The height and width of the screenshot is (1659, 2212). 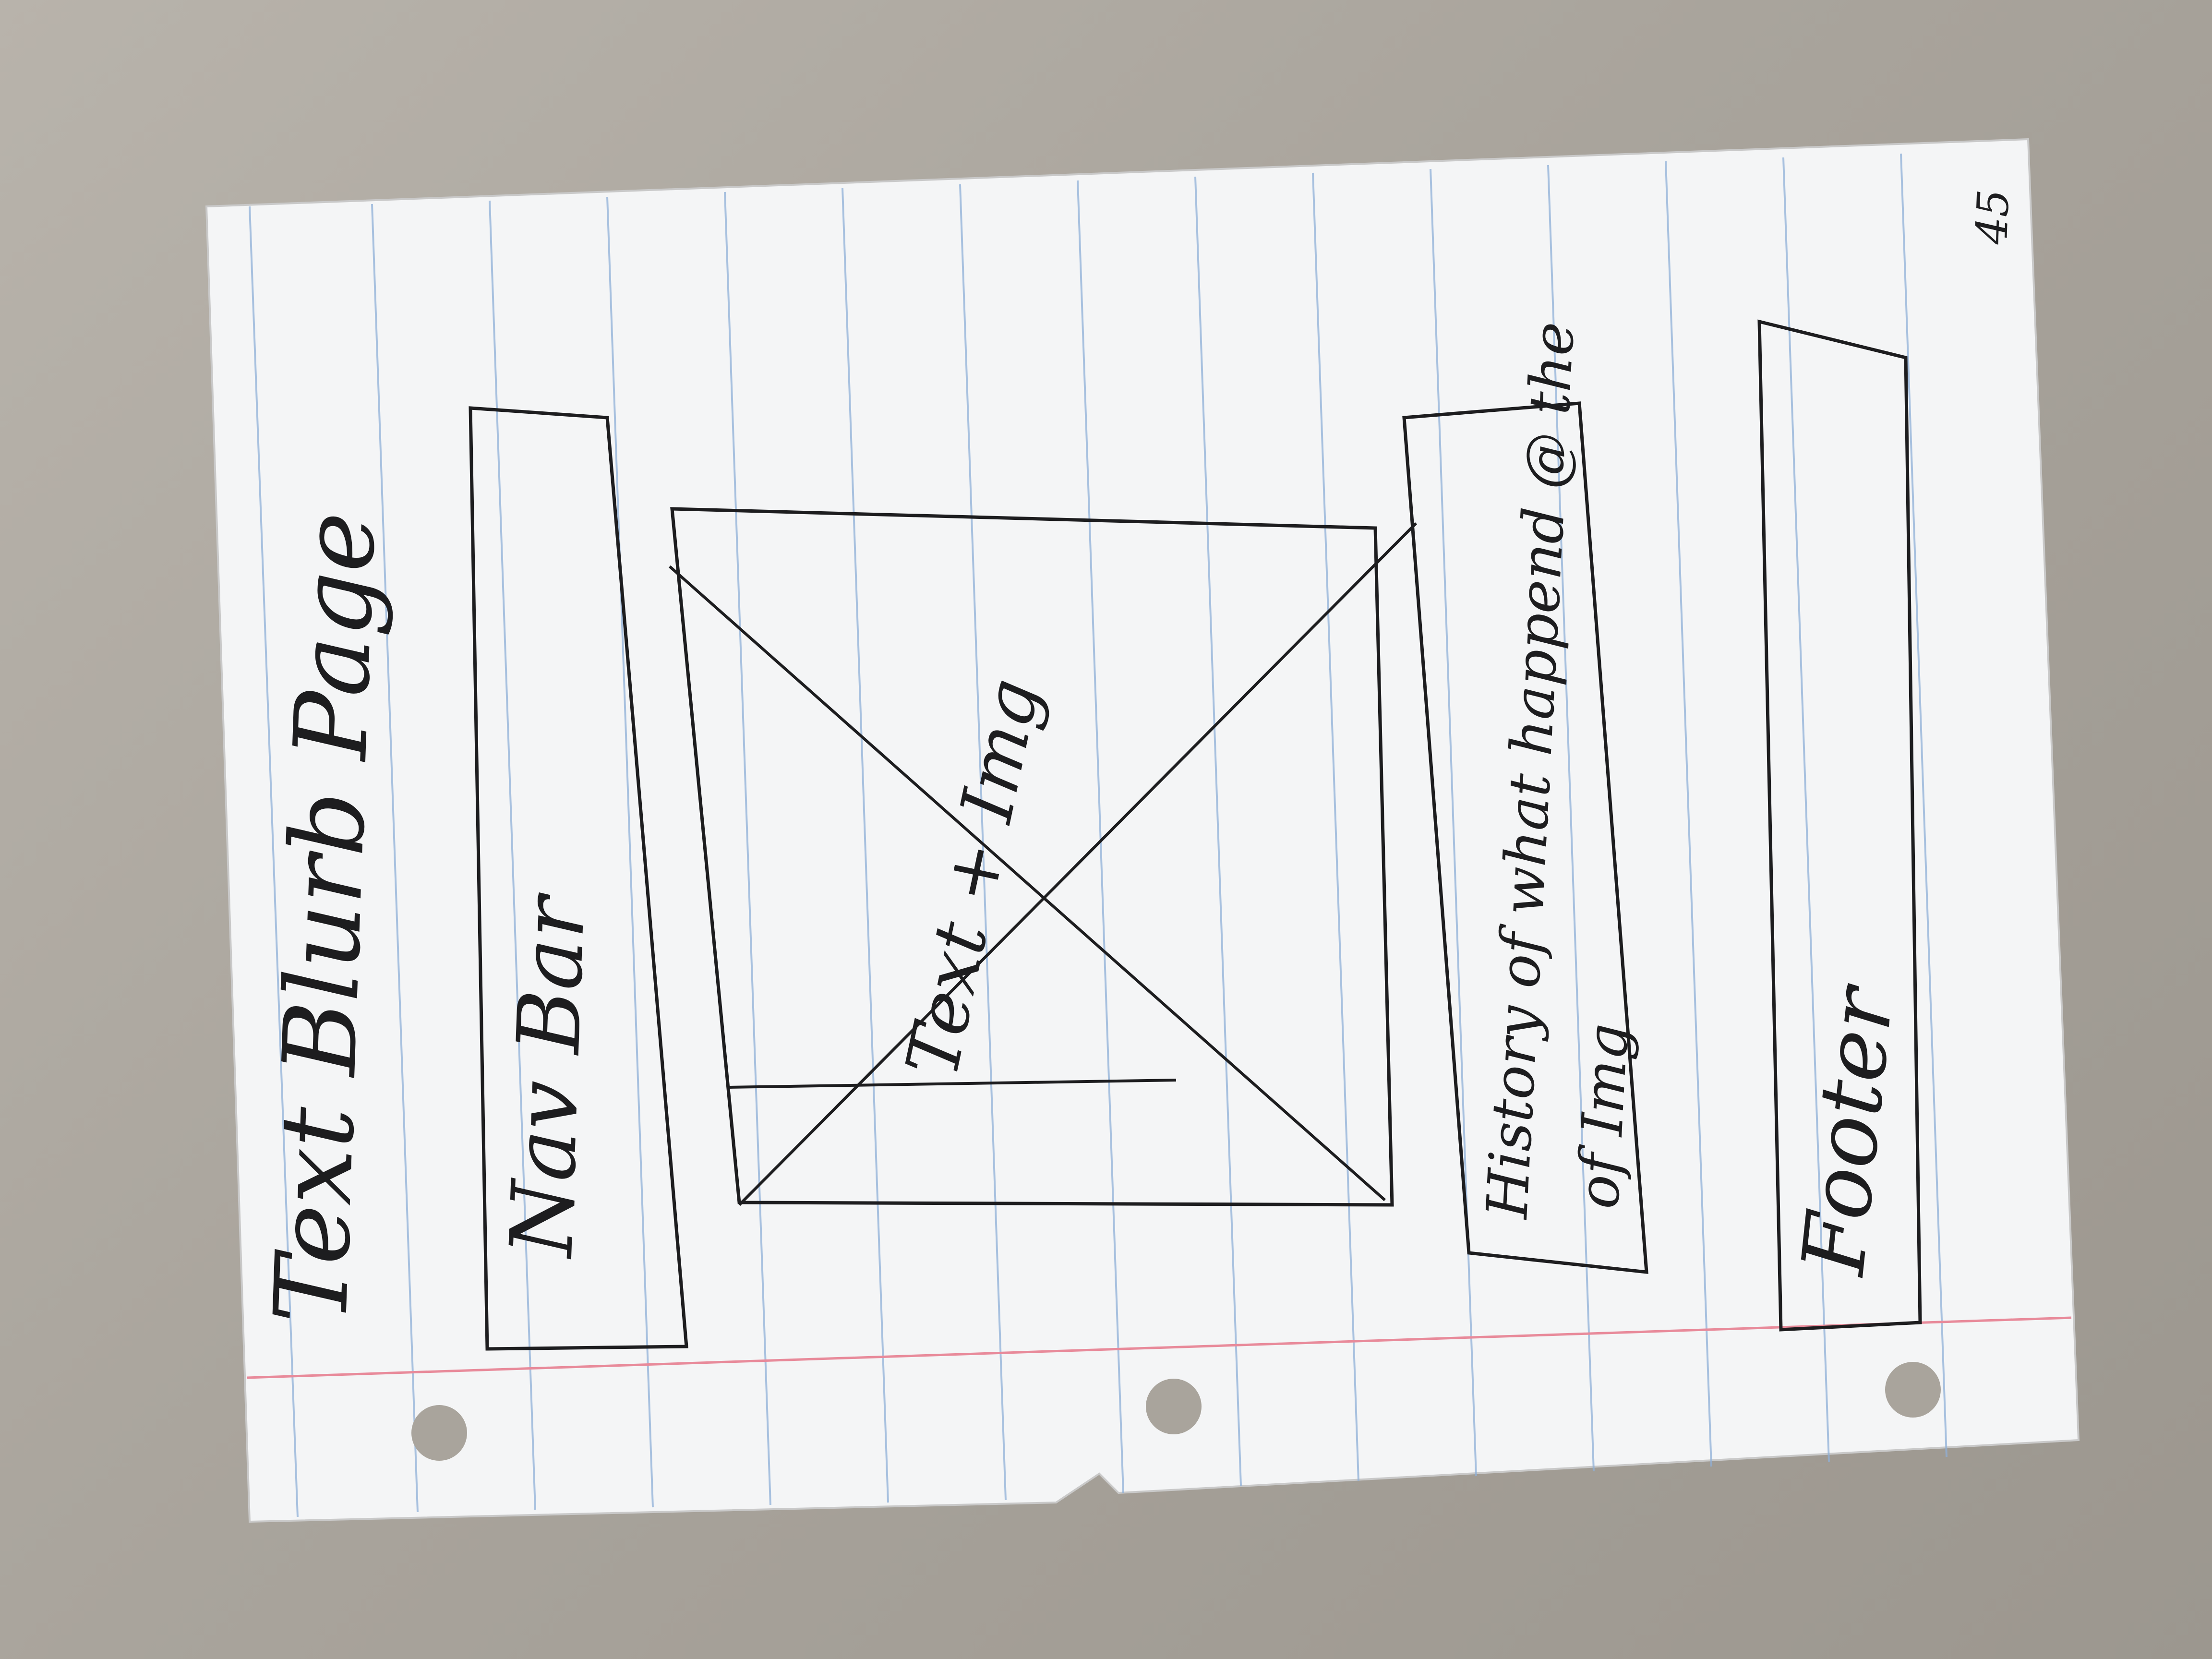 What do you see at coordinates (1603, 1116) in the screenshot?
I see `history-text-line2: of Img` at bounding box center [1603, 1116].